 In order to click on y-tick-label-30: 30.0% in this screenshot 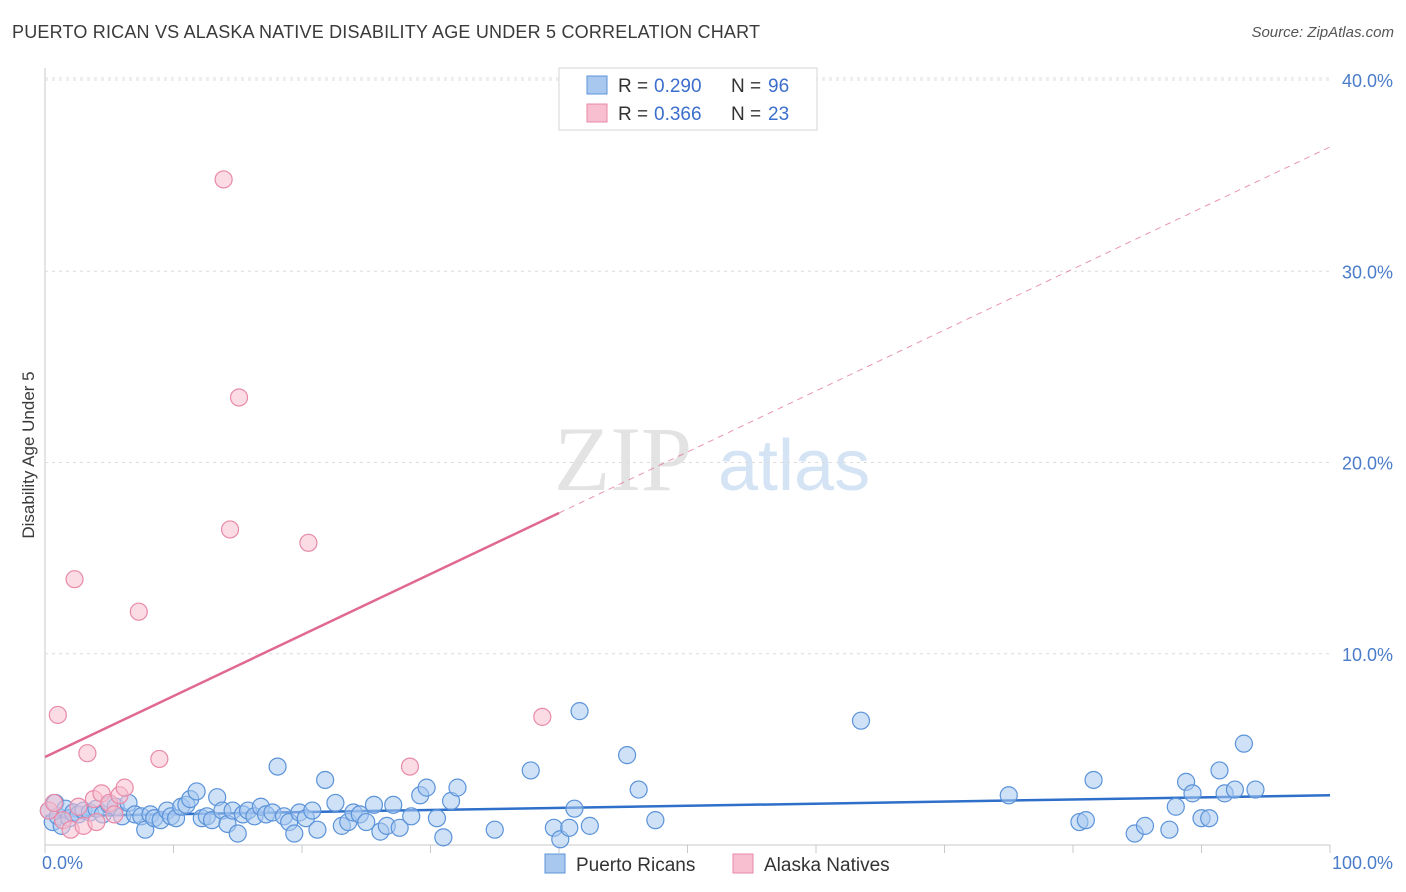, I will do `click(1367, 272)`.